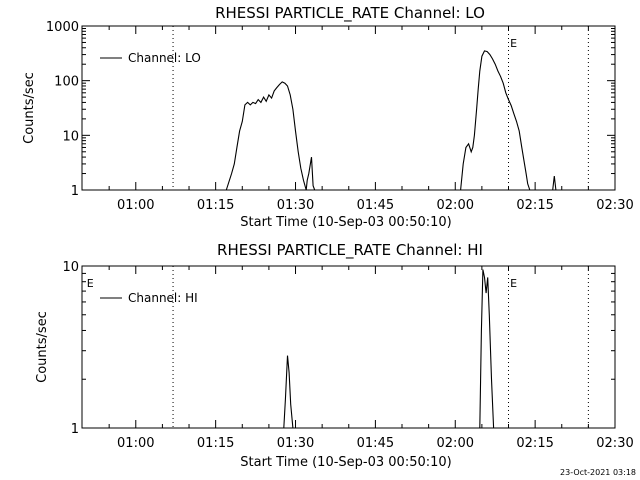 The height and width of the screenshot is (480, 640). What do you see at coordinates (66, 82) in the screenshot?
I see `y-tick-label: 100` at bounding box center [66, 82].